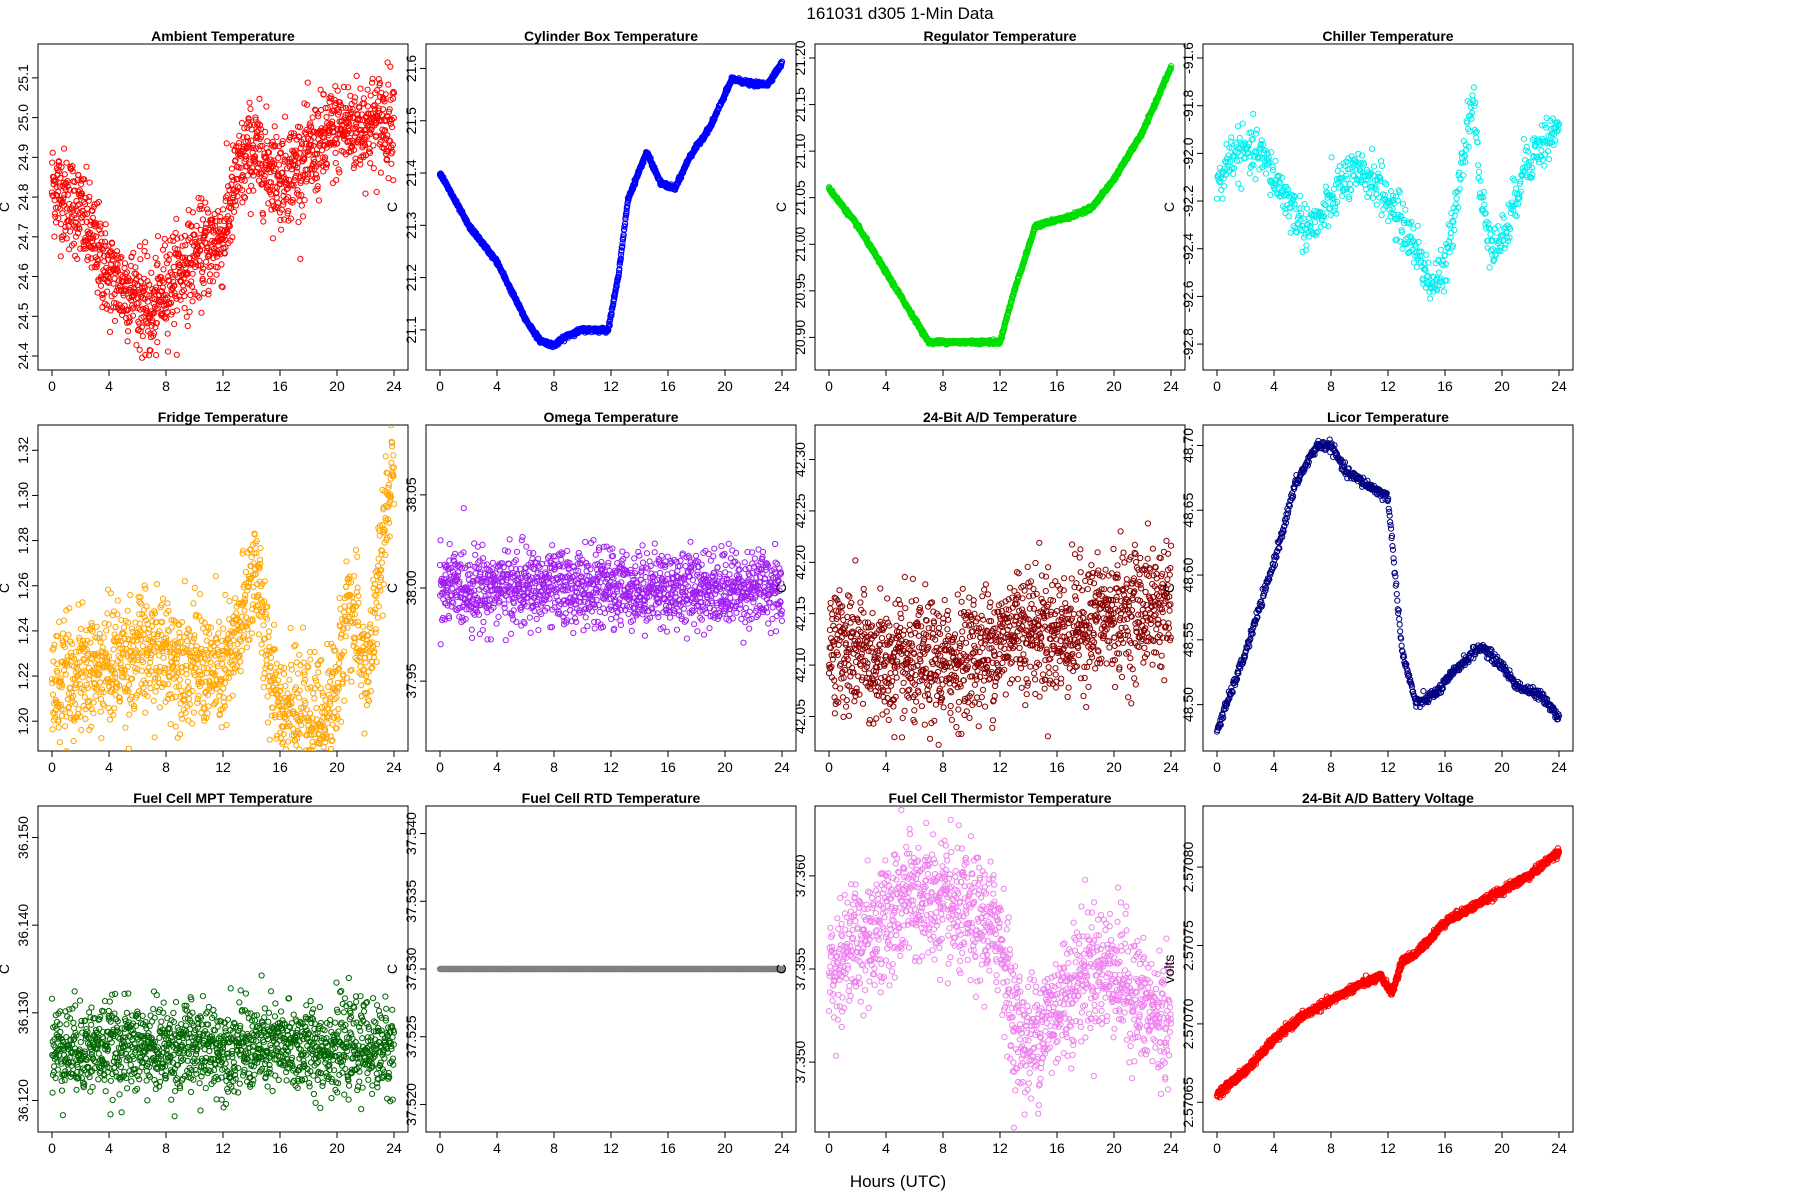 This screenshot has height=1200, width=1800. I want to click on x-tick-label: 24, so click(394, 386).